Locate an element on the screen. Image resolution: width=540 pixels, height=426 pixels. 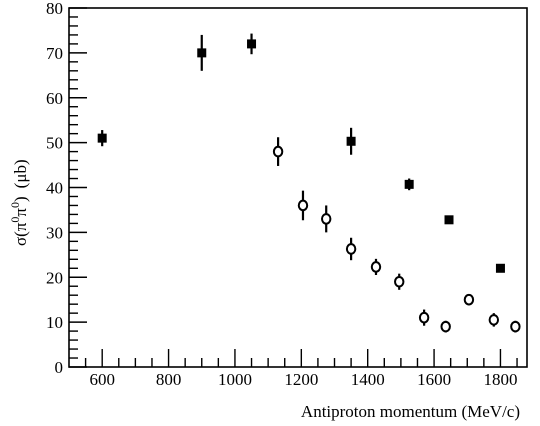
y-tick-label: 80 is located at coordinates (54, 9).